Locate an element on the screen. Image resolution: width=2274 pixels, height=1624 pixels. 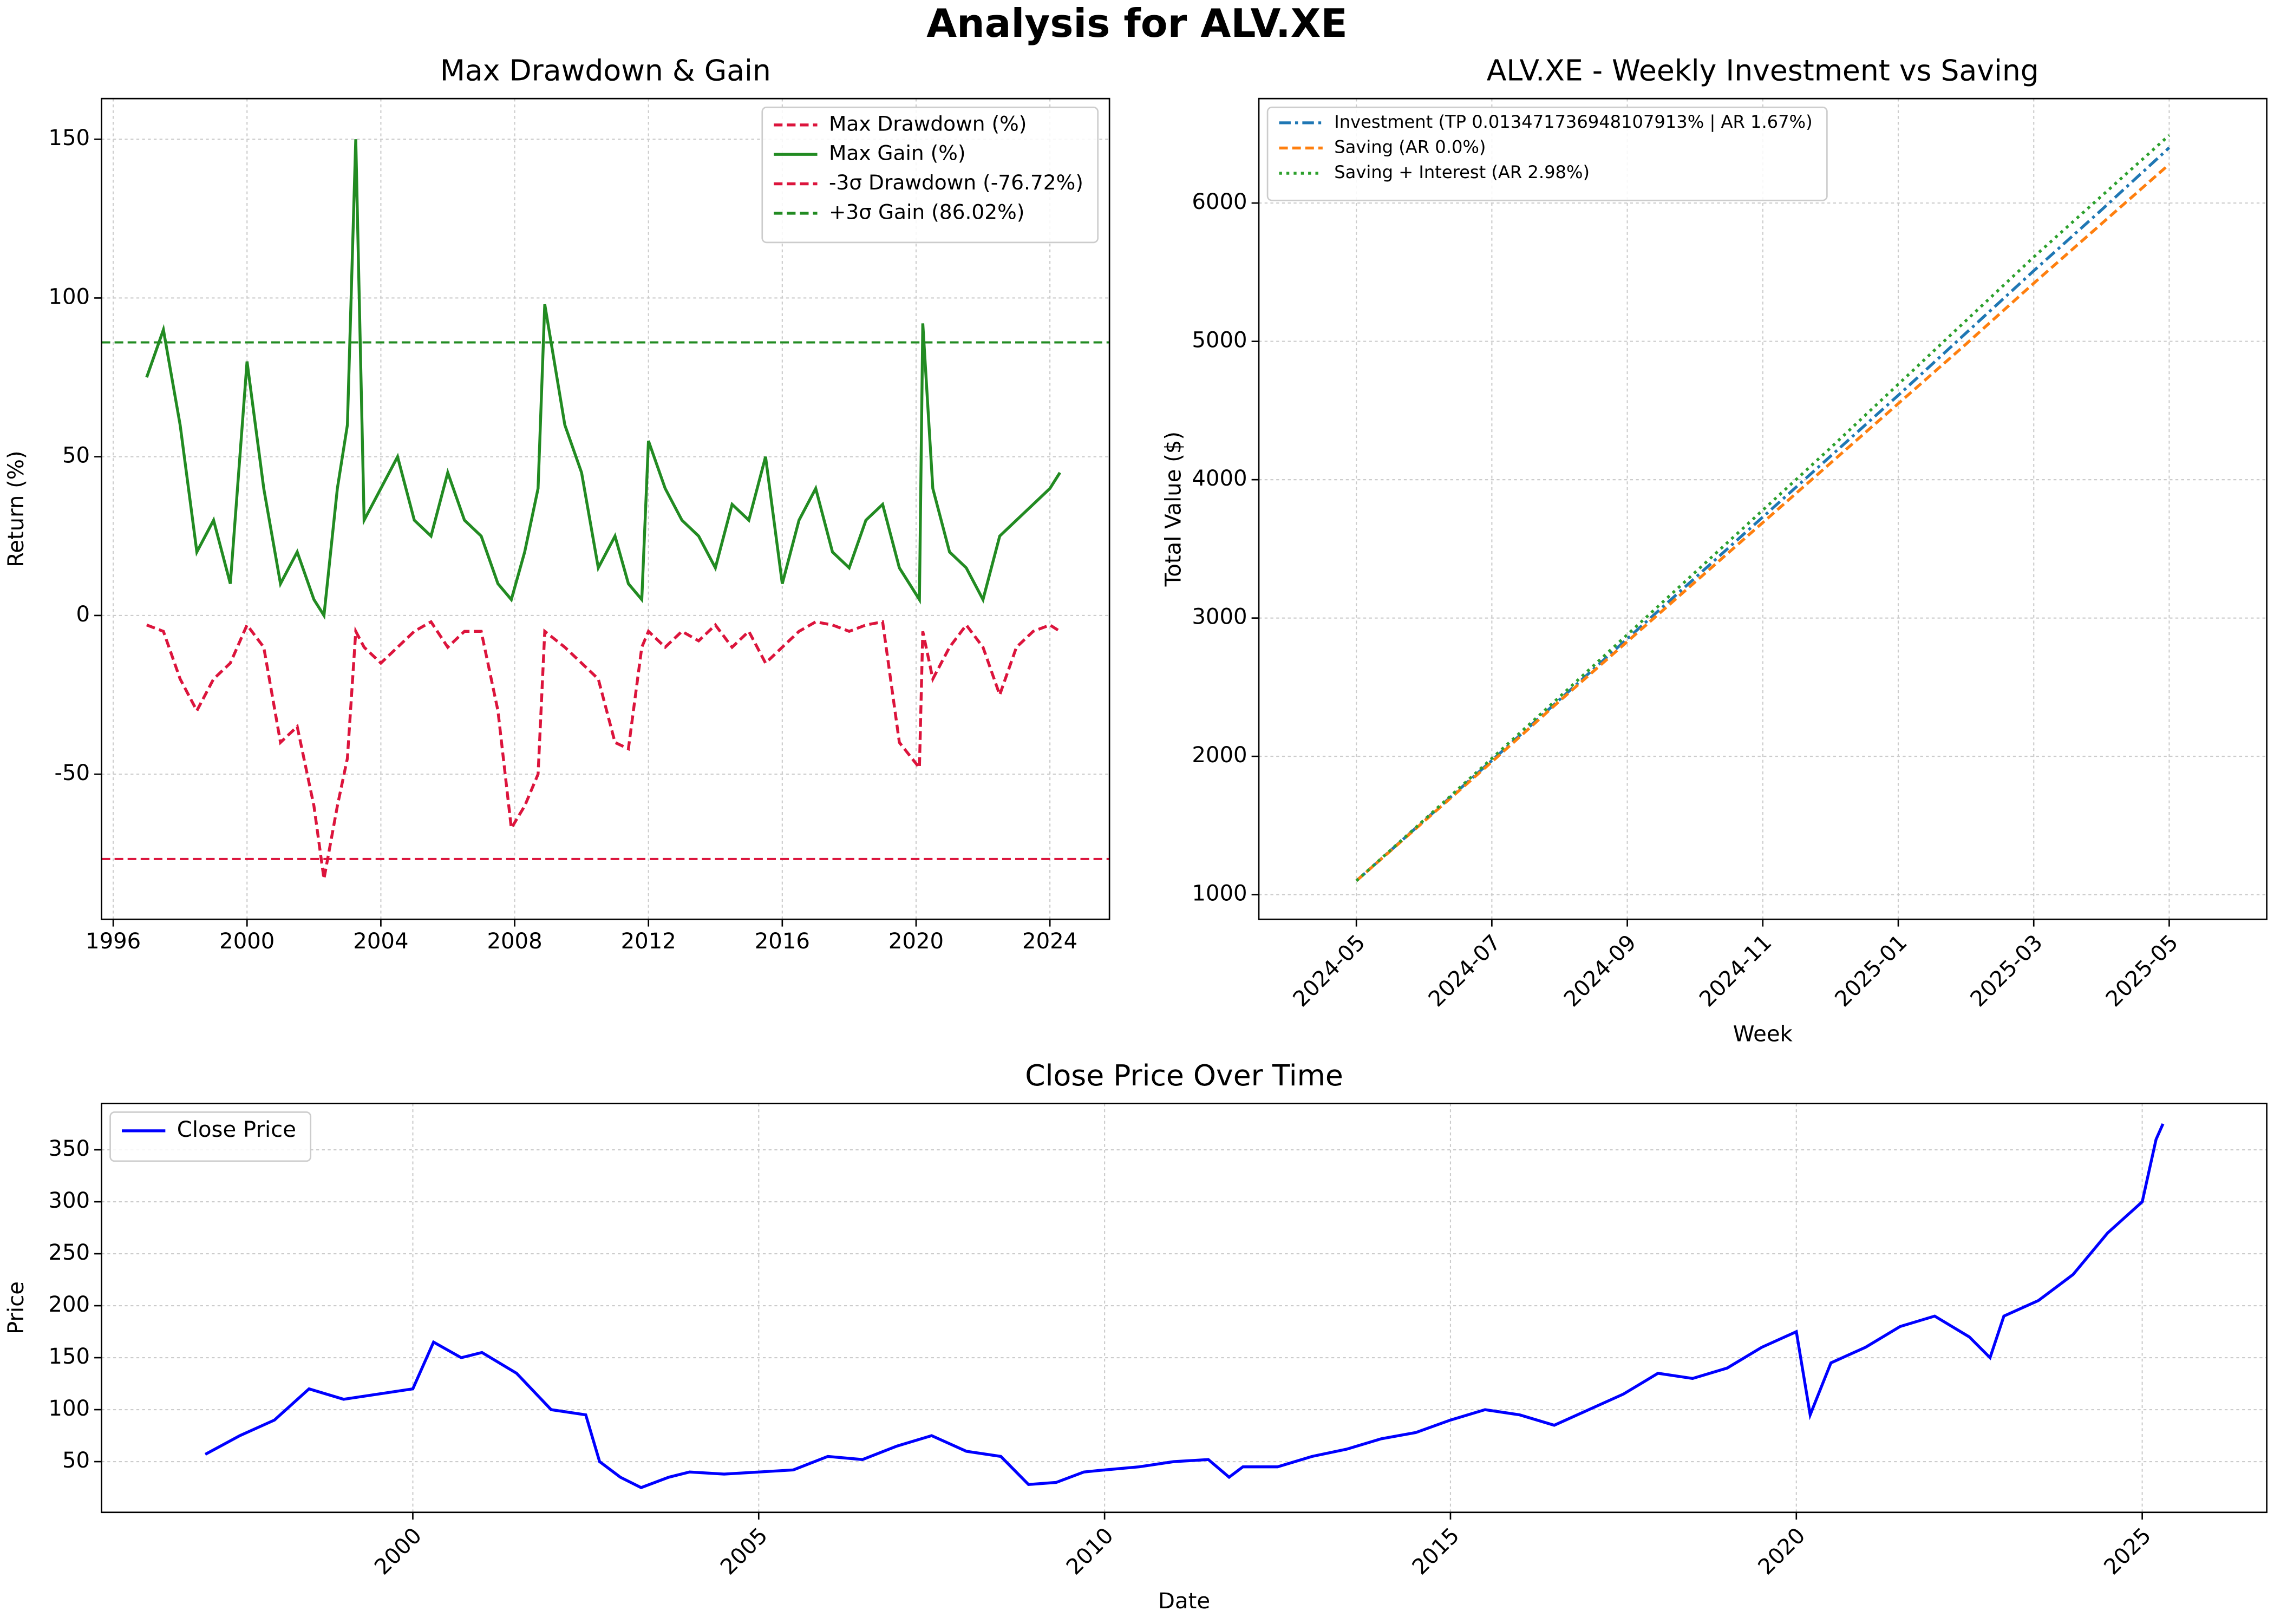
x-tick-label: 2024 is located at coordinates (1050, 942).